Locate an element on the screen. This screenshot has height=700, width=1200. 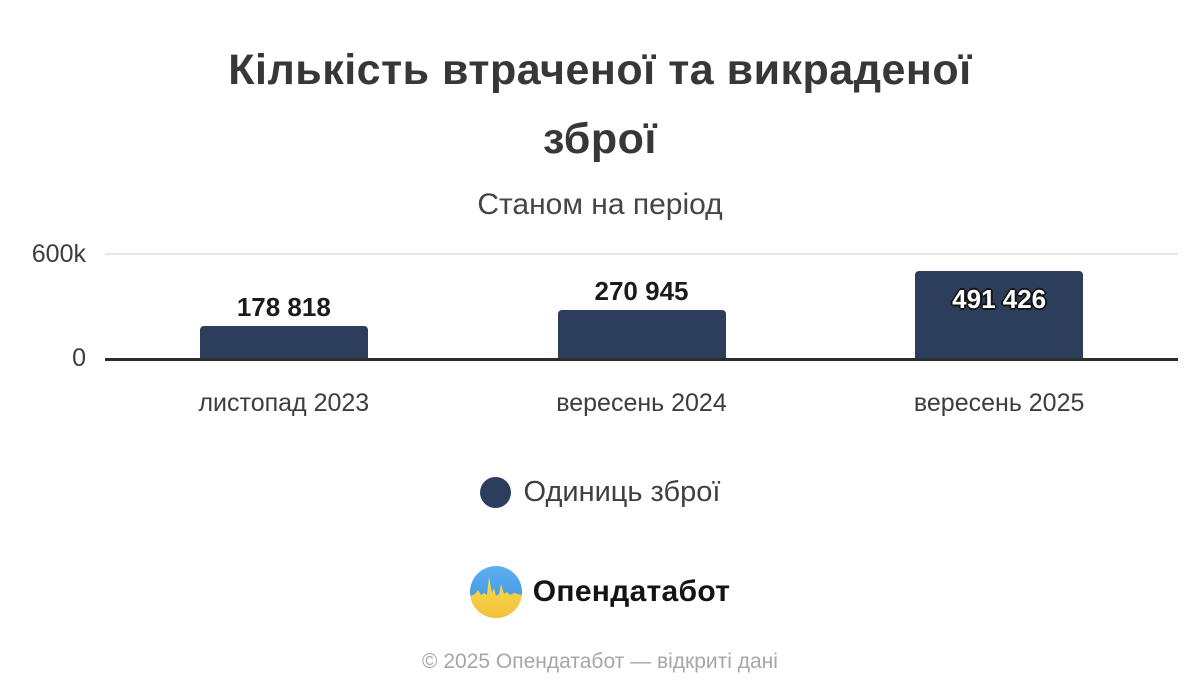
legend: Одиниць зброї is located at coordinates (600, 492).